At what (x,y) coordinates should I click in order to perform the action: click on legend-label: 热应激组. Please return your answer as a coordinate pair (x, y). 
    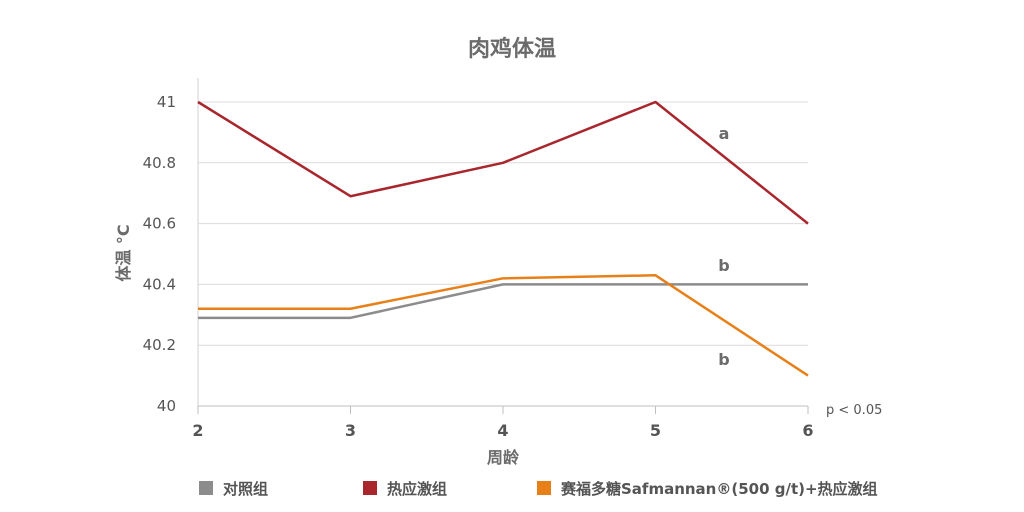
    Looking at the image, I should click on (417, 489).